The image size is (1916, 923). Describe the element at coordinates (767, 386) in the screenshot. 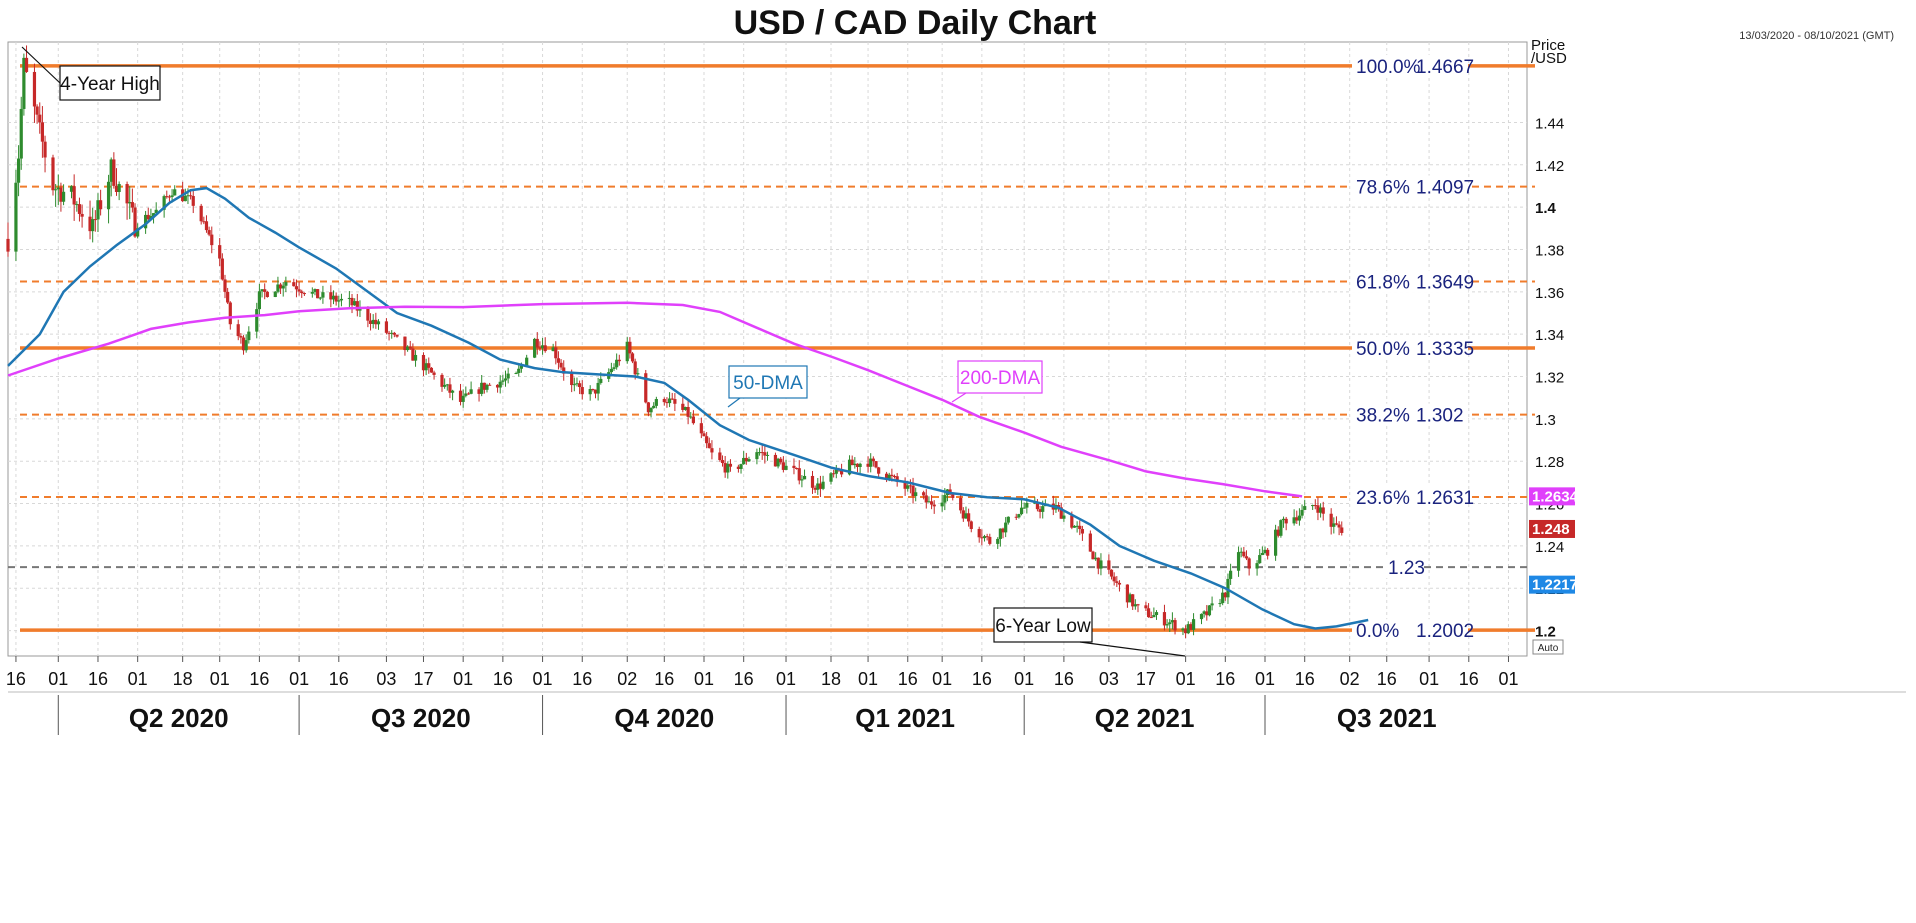

I see `annotation-callout: 50-DMA` at that location.